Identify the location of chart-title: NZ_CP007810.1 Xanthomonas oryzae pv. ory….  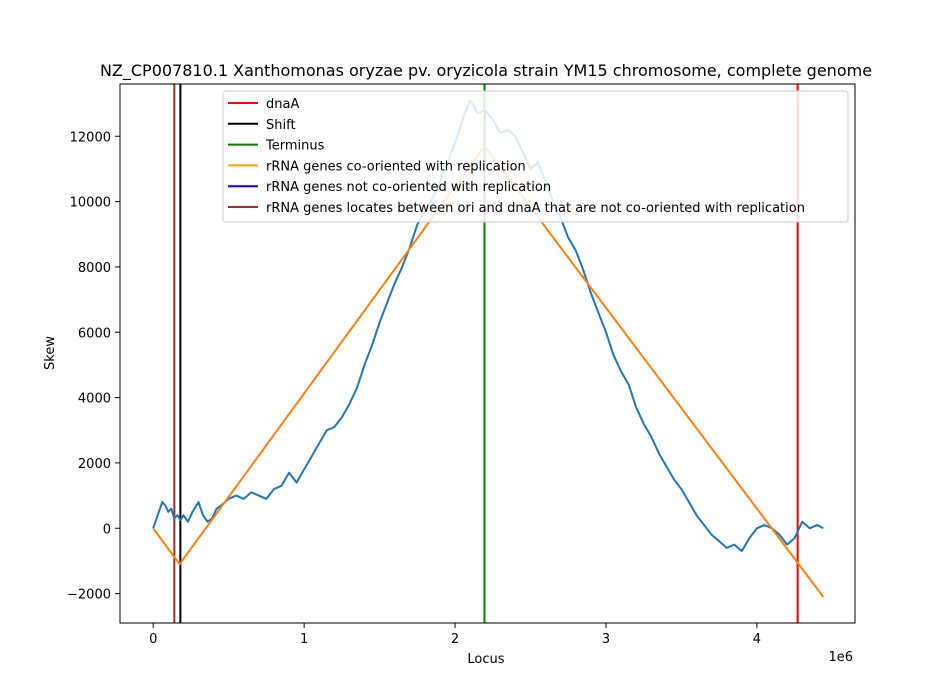
(486, 71).